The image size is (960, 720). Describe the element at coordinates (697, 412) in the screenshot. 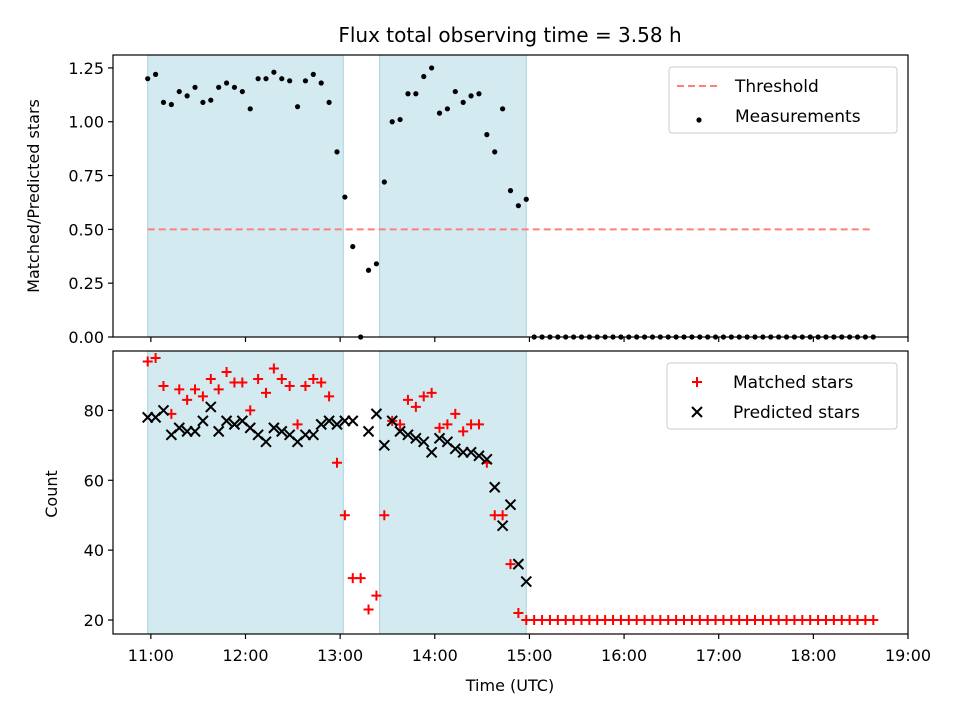

I see `legend-predicted-swatch` at that location.